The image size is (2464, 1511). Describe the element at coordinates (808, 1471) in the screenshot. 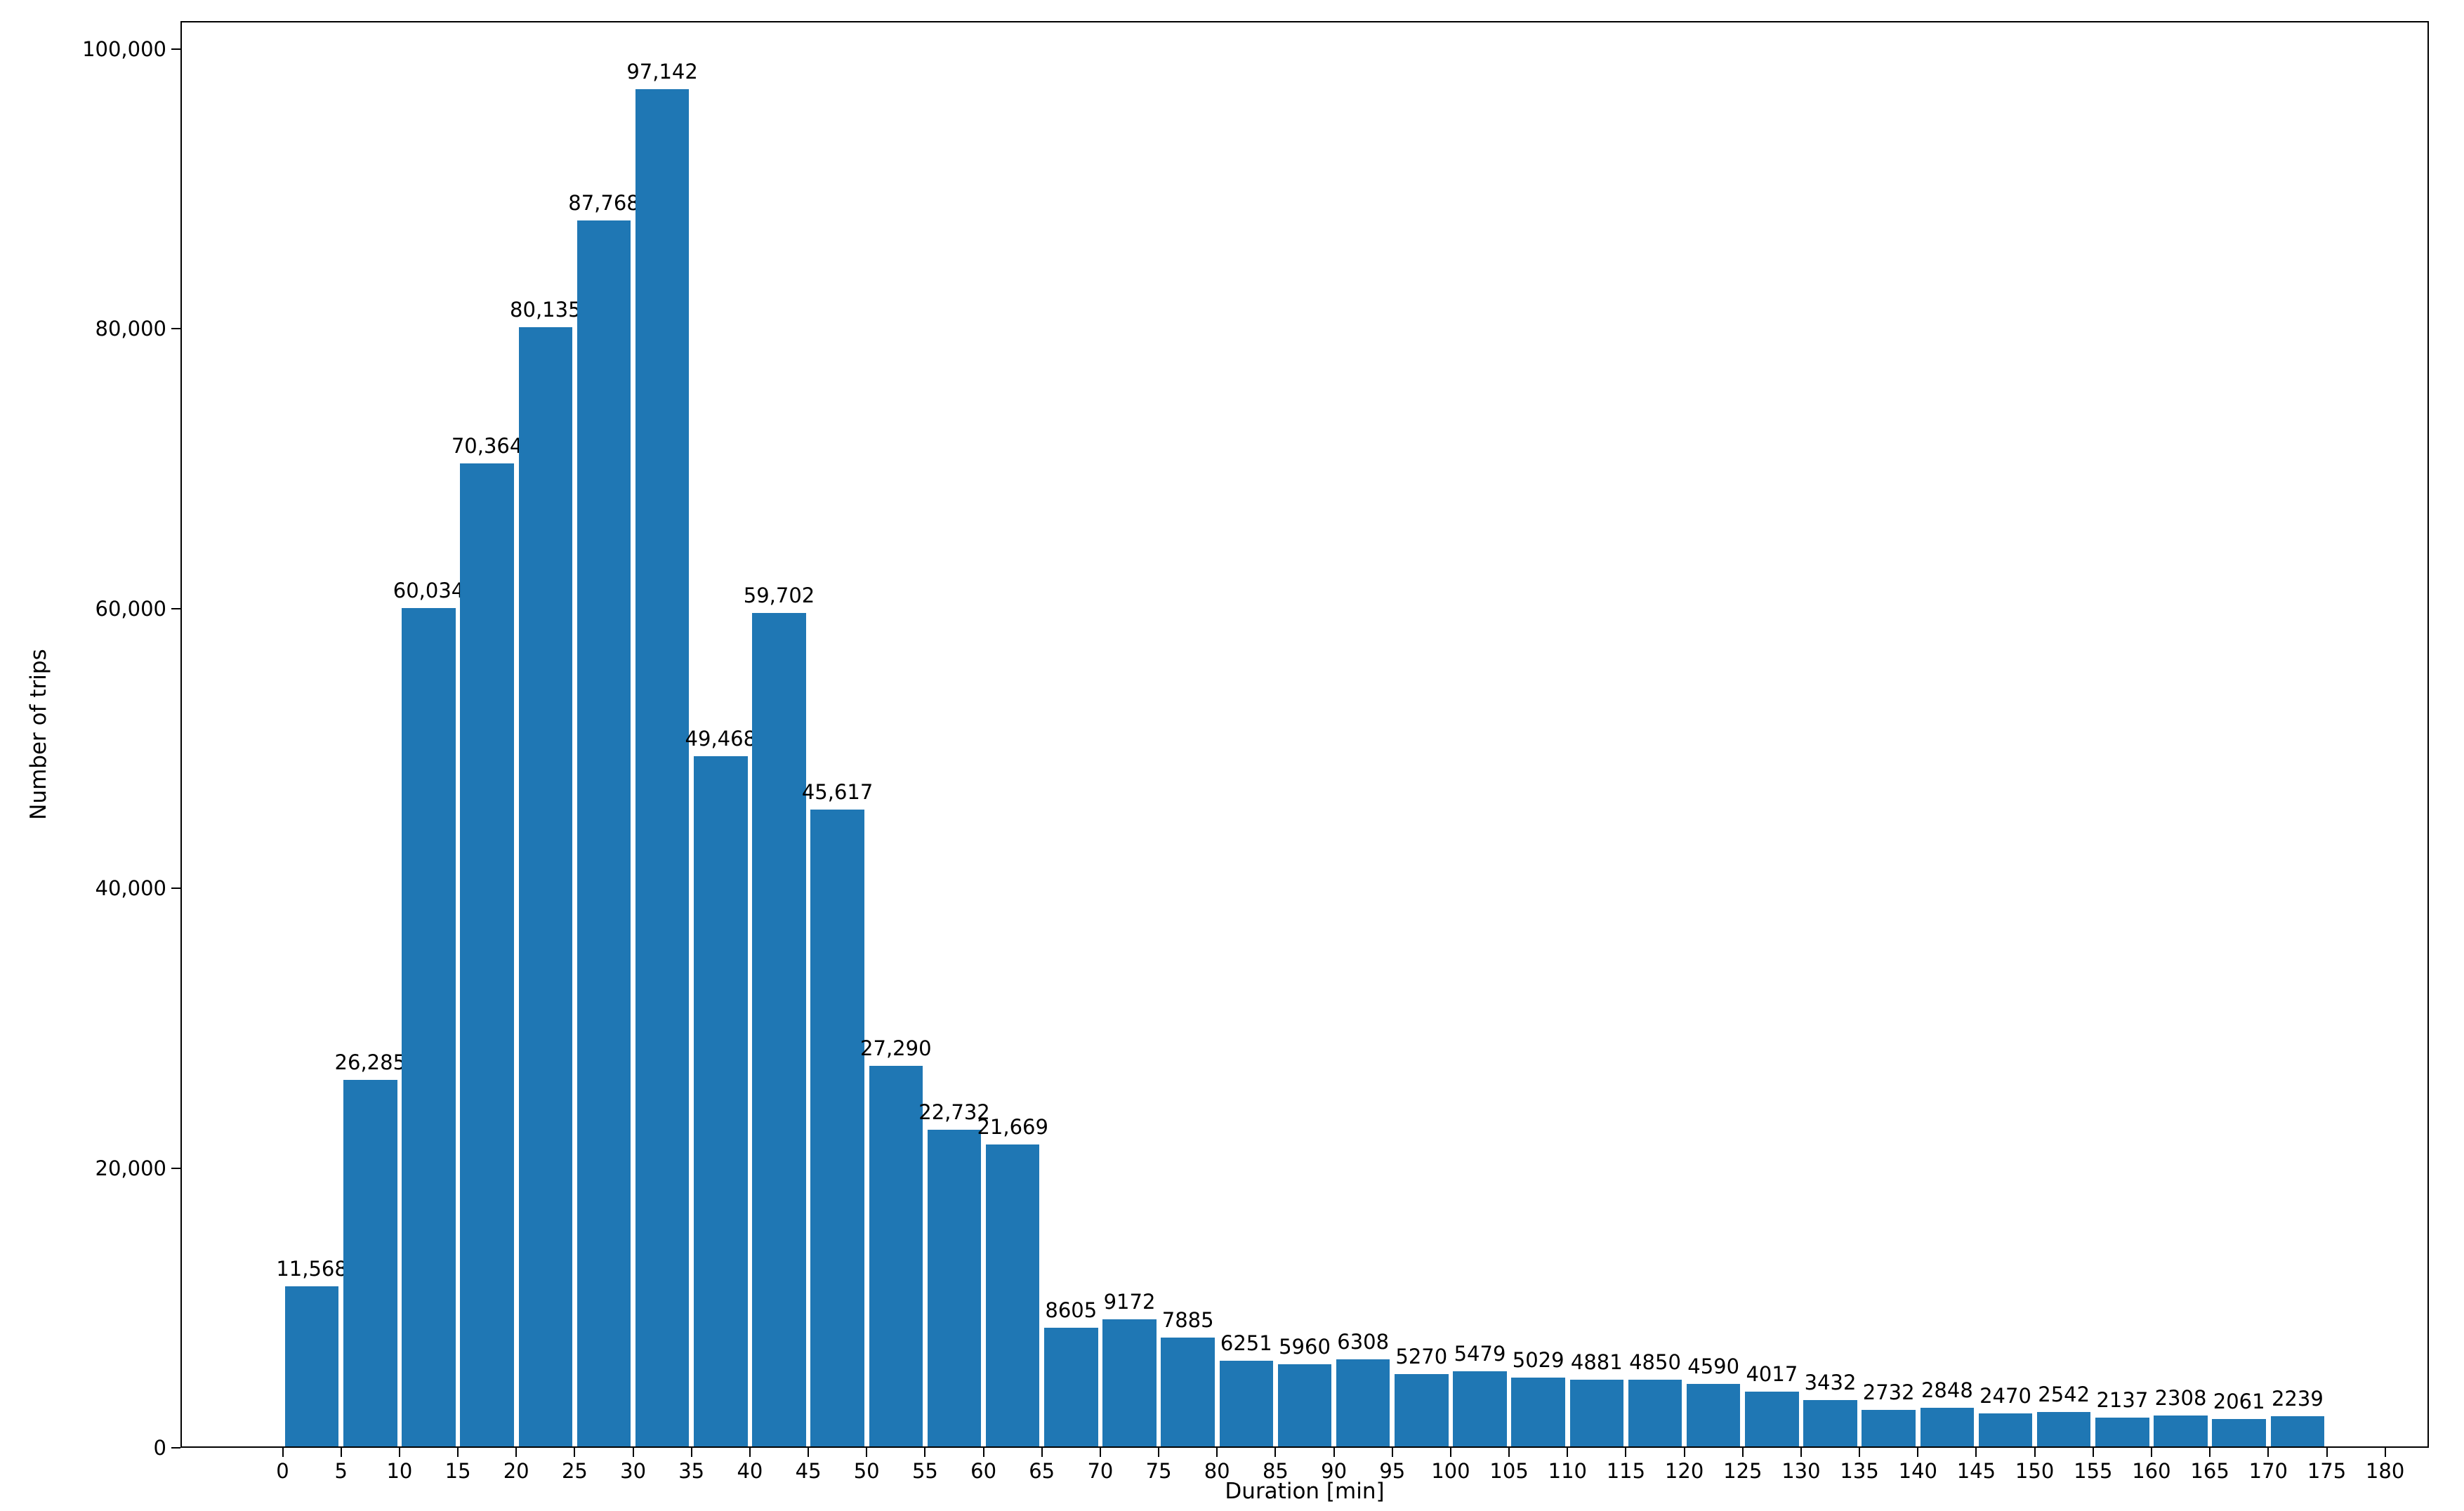

I see `x-tick-label: 45` at that location.